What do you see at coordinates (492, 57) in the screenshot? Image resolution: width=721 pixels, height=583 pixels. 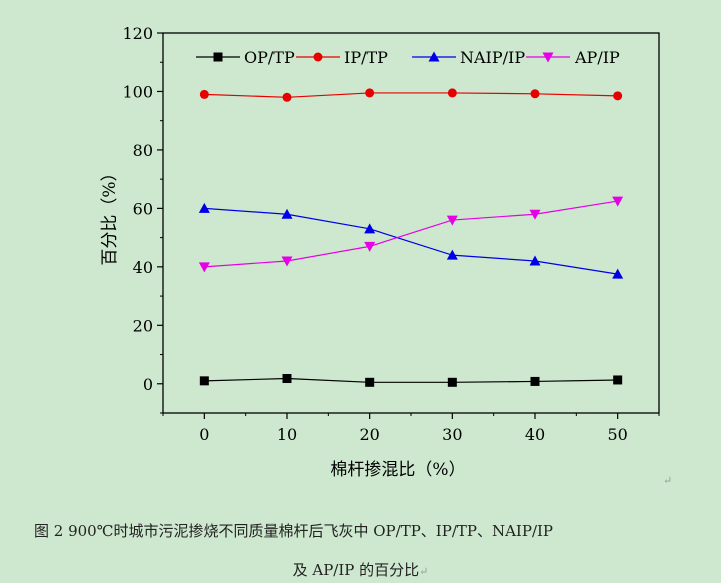 I see `legend-label-naip-ip: NAIP/IP` at bounding box center [492, 57].